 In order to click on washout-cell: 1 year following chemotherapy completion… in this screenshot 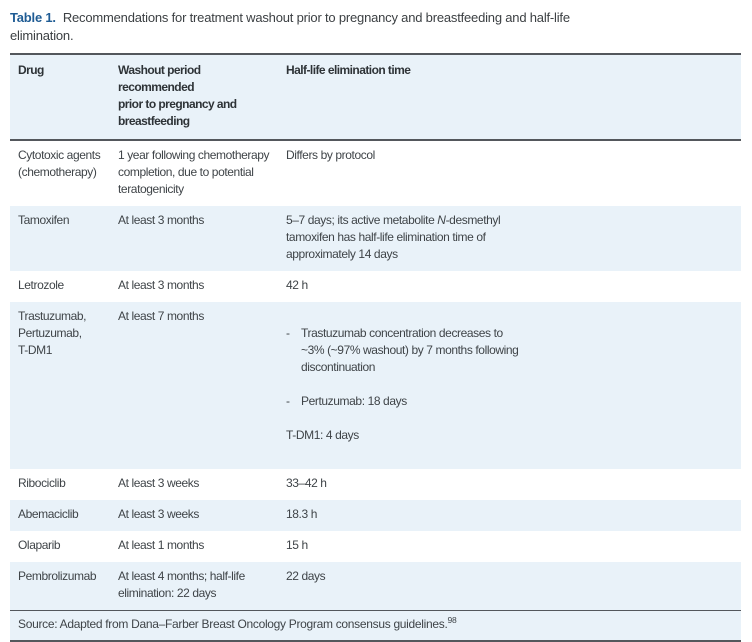, I will do `click(194, 173)`.